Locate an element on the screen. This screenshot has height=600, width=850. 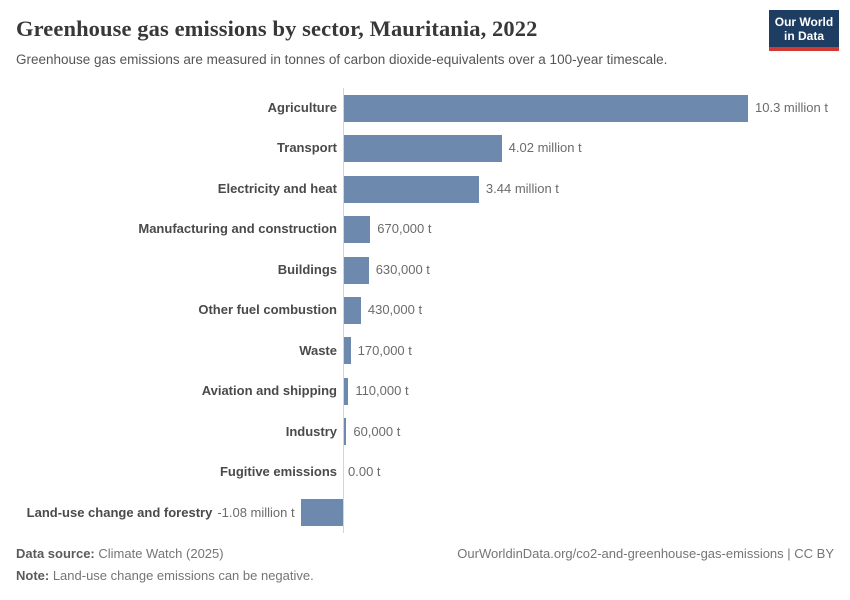
category-label: Transport is located at coordinates (307, 148).